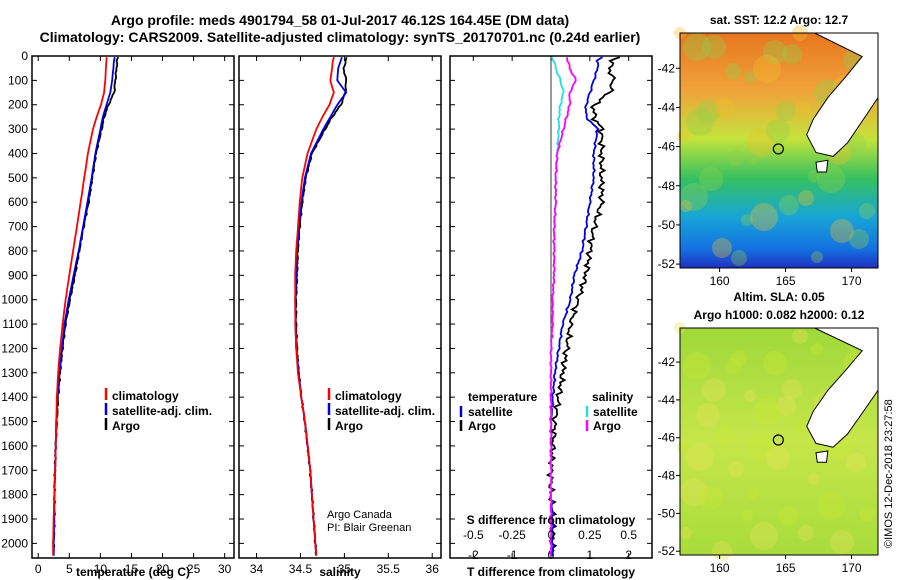  What do you see at coordinates (628, 555) in the screenshot?
I see `x-tick-label: 2` at bounding box center [628, 555].